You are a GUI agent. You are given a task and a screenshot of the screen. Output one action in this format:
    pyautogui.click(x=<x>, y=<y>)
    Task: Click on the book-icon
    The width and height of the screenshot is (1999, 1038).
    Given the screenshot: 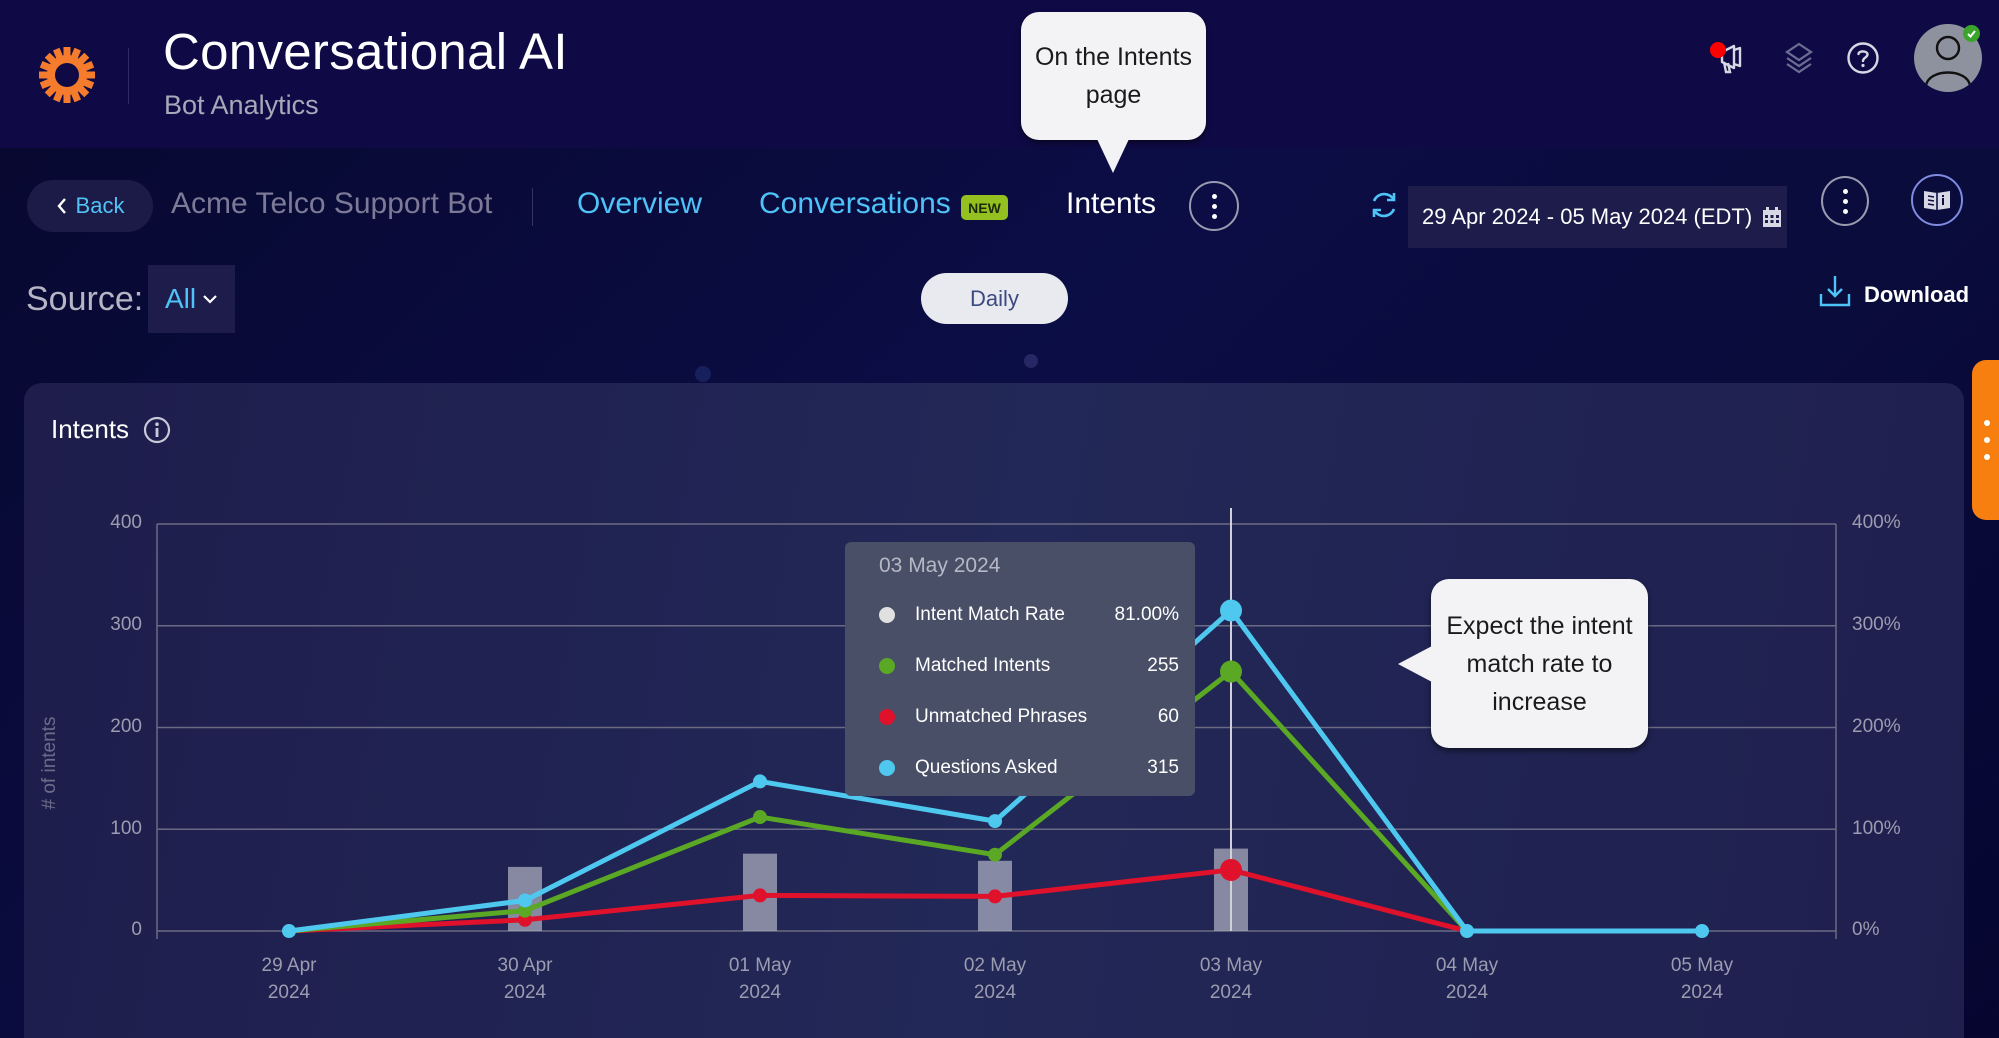 What is the action you would take?
    pyautogui.click(x=1937, y=200)
    